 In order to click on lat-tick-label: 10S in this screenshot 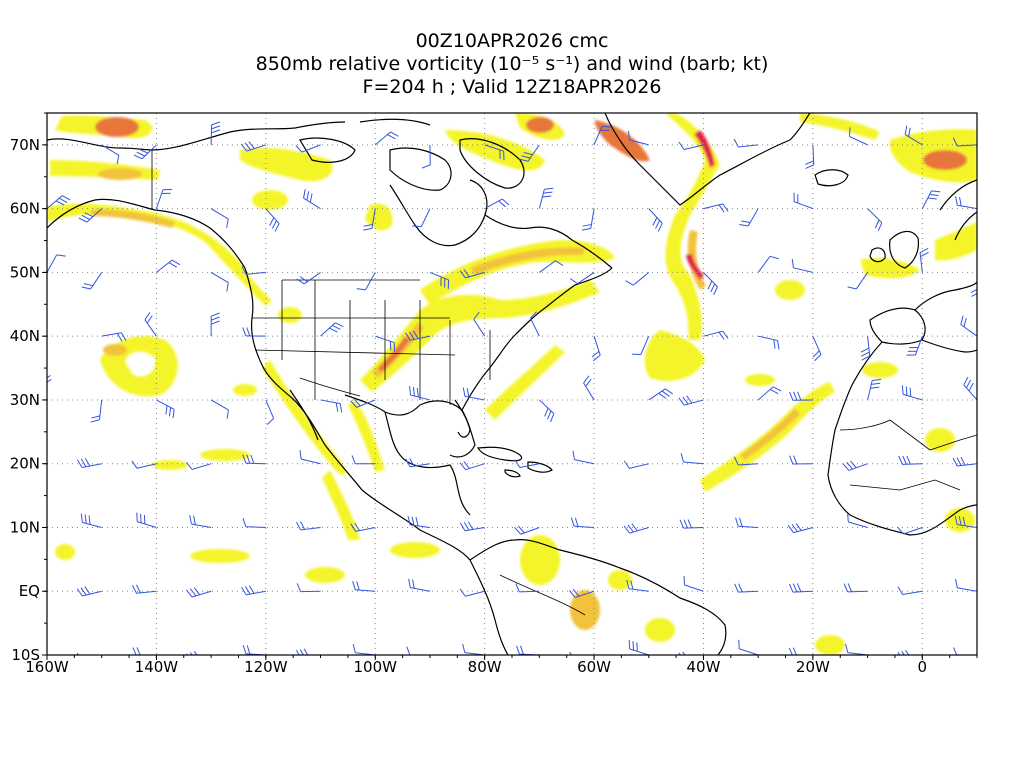, I will do `click(25, 655)`.